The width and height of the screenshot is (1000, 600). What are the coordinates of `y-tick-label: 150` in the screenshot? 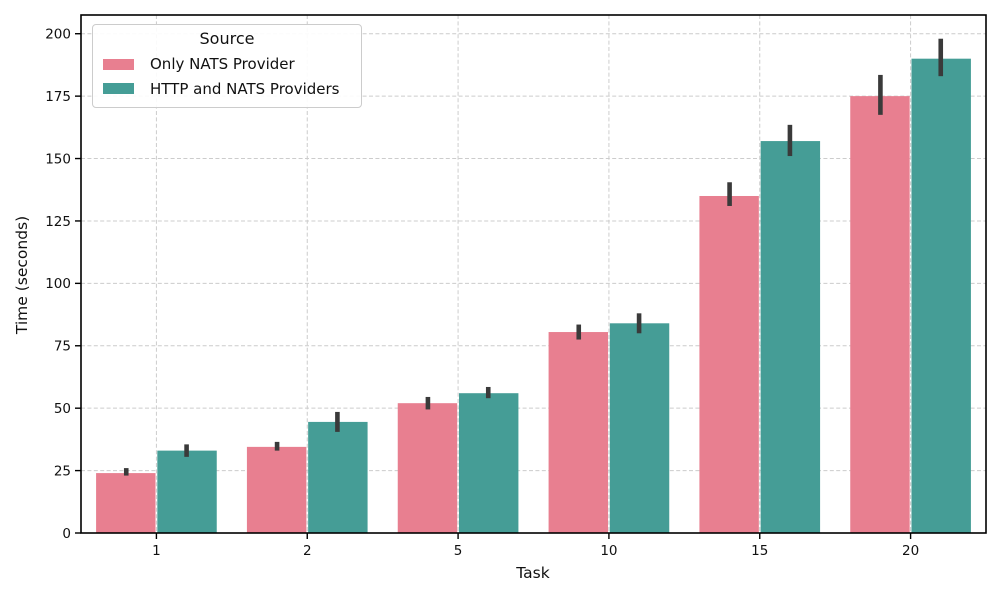 It's located at (58, 159).